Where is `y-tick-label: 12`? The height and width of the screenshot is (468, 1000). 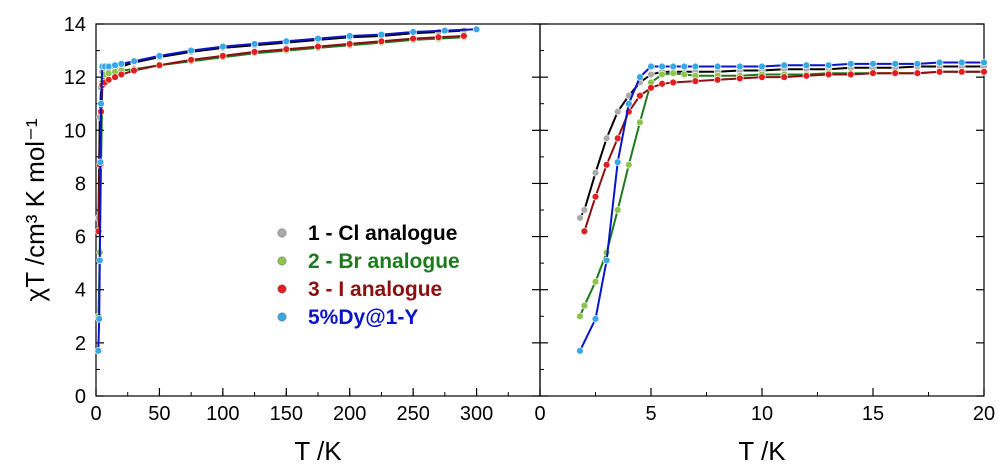
y-tick-label: 12 is located at coordinates (75, 78).